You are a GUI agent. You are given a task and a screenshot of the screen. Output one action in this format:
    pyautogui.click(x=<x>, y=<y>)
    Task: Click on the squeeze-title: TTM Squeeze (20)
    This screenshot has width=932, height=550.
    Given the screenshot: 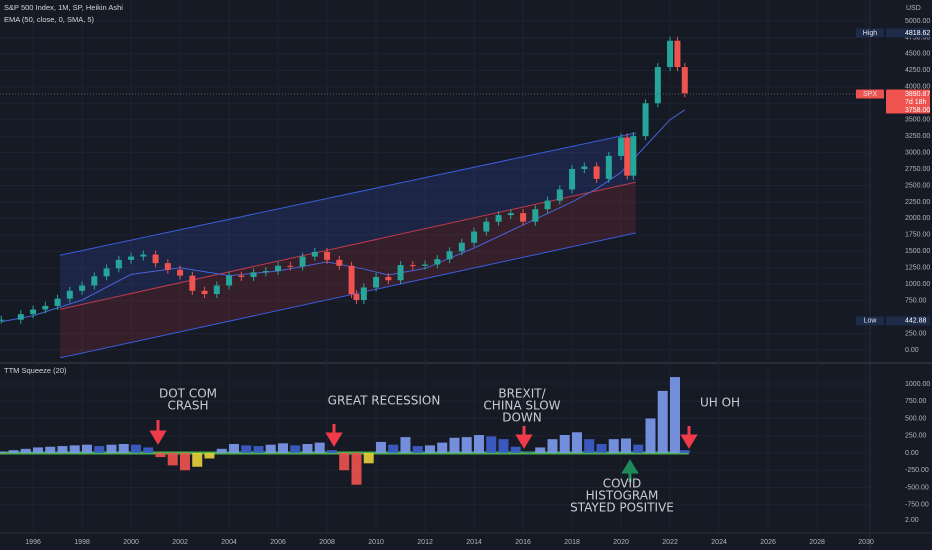 What is the action you would take?
    pyautogui.click(x=35, y=370)
    